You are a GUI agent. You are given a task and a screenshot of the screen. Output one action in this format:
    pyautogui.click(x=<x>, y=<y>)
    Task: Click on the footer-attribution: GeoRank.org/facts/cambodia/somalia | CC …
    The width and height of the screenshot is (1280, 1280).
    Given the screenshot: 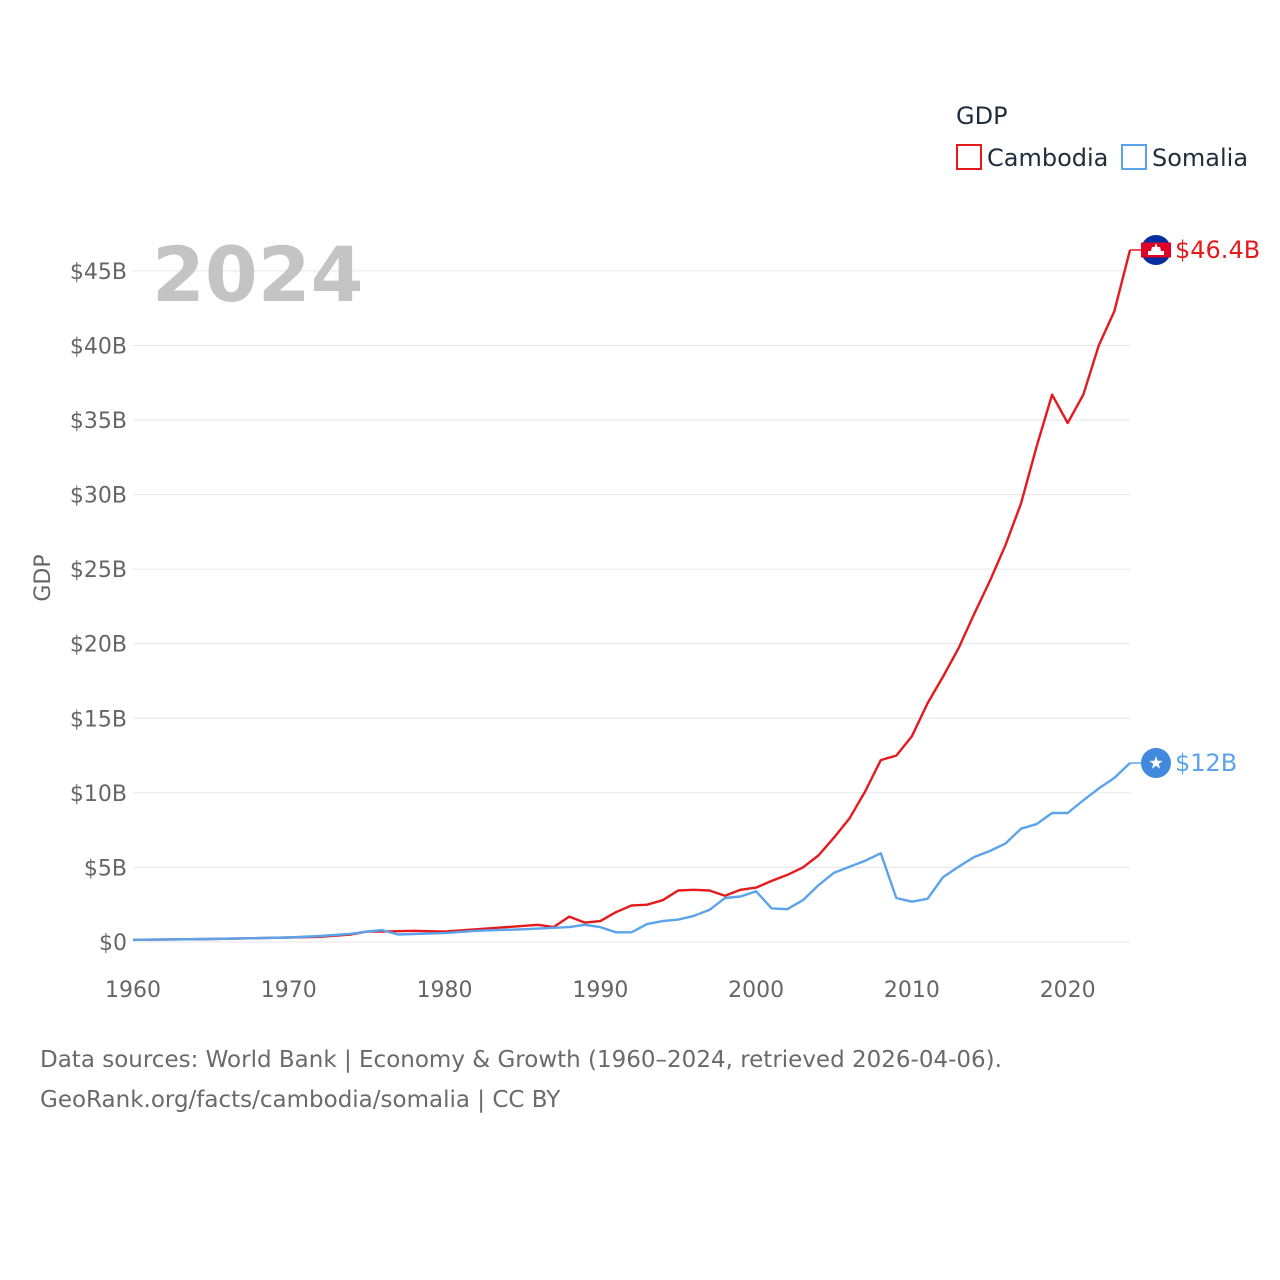 What is the action you would take?
    pyautogui.click(x=300, y=1100)
    